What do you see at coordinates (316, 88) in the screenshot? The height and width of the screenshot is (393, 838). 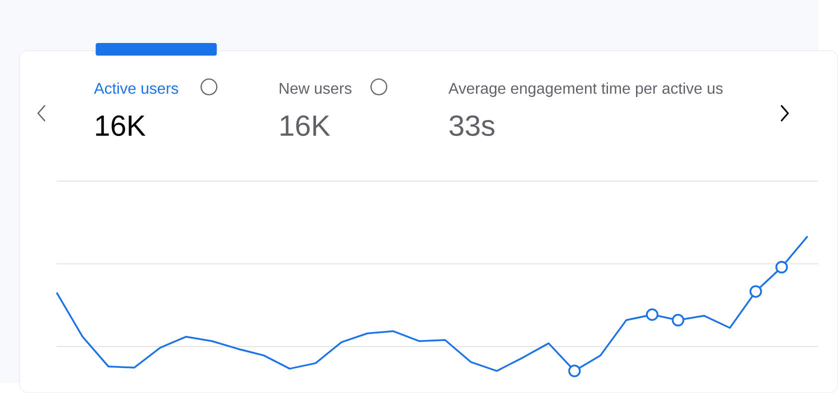 I see `text: New users` at bounding box center [316, 88].